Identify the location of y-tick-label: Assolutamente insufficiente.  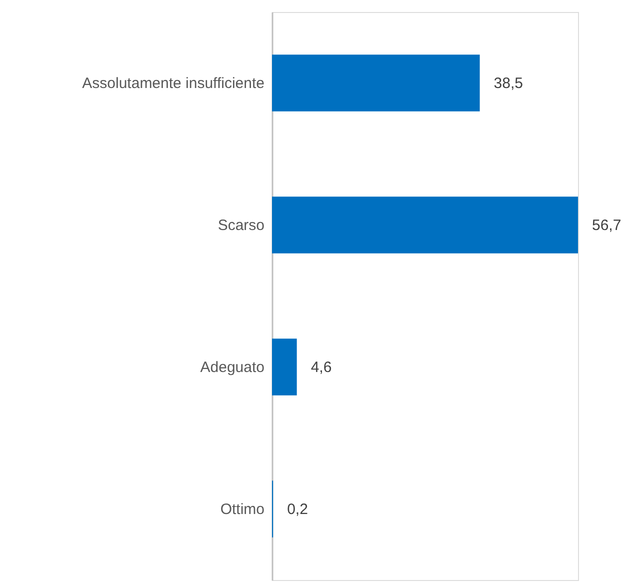
(173, 83).